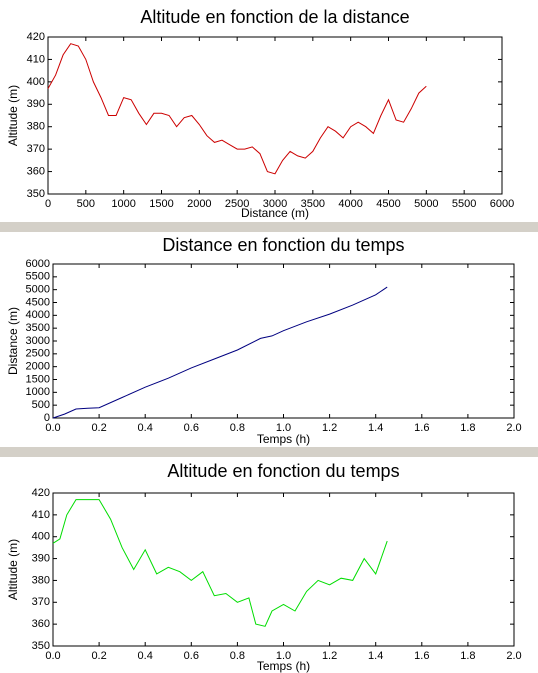 The width and height of the screenshot is (538, 673). I want to click on x-tick-label: 500, so click(86, 204).